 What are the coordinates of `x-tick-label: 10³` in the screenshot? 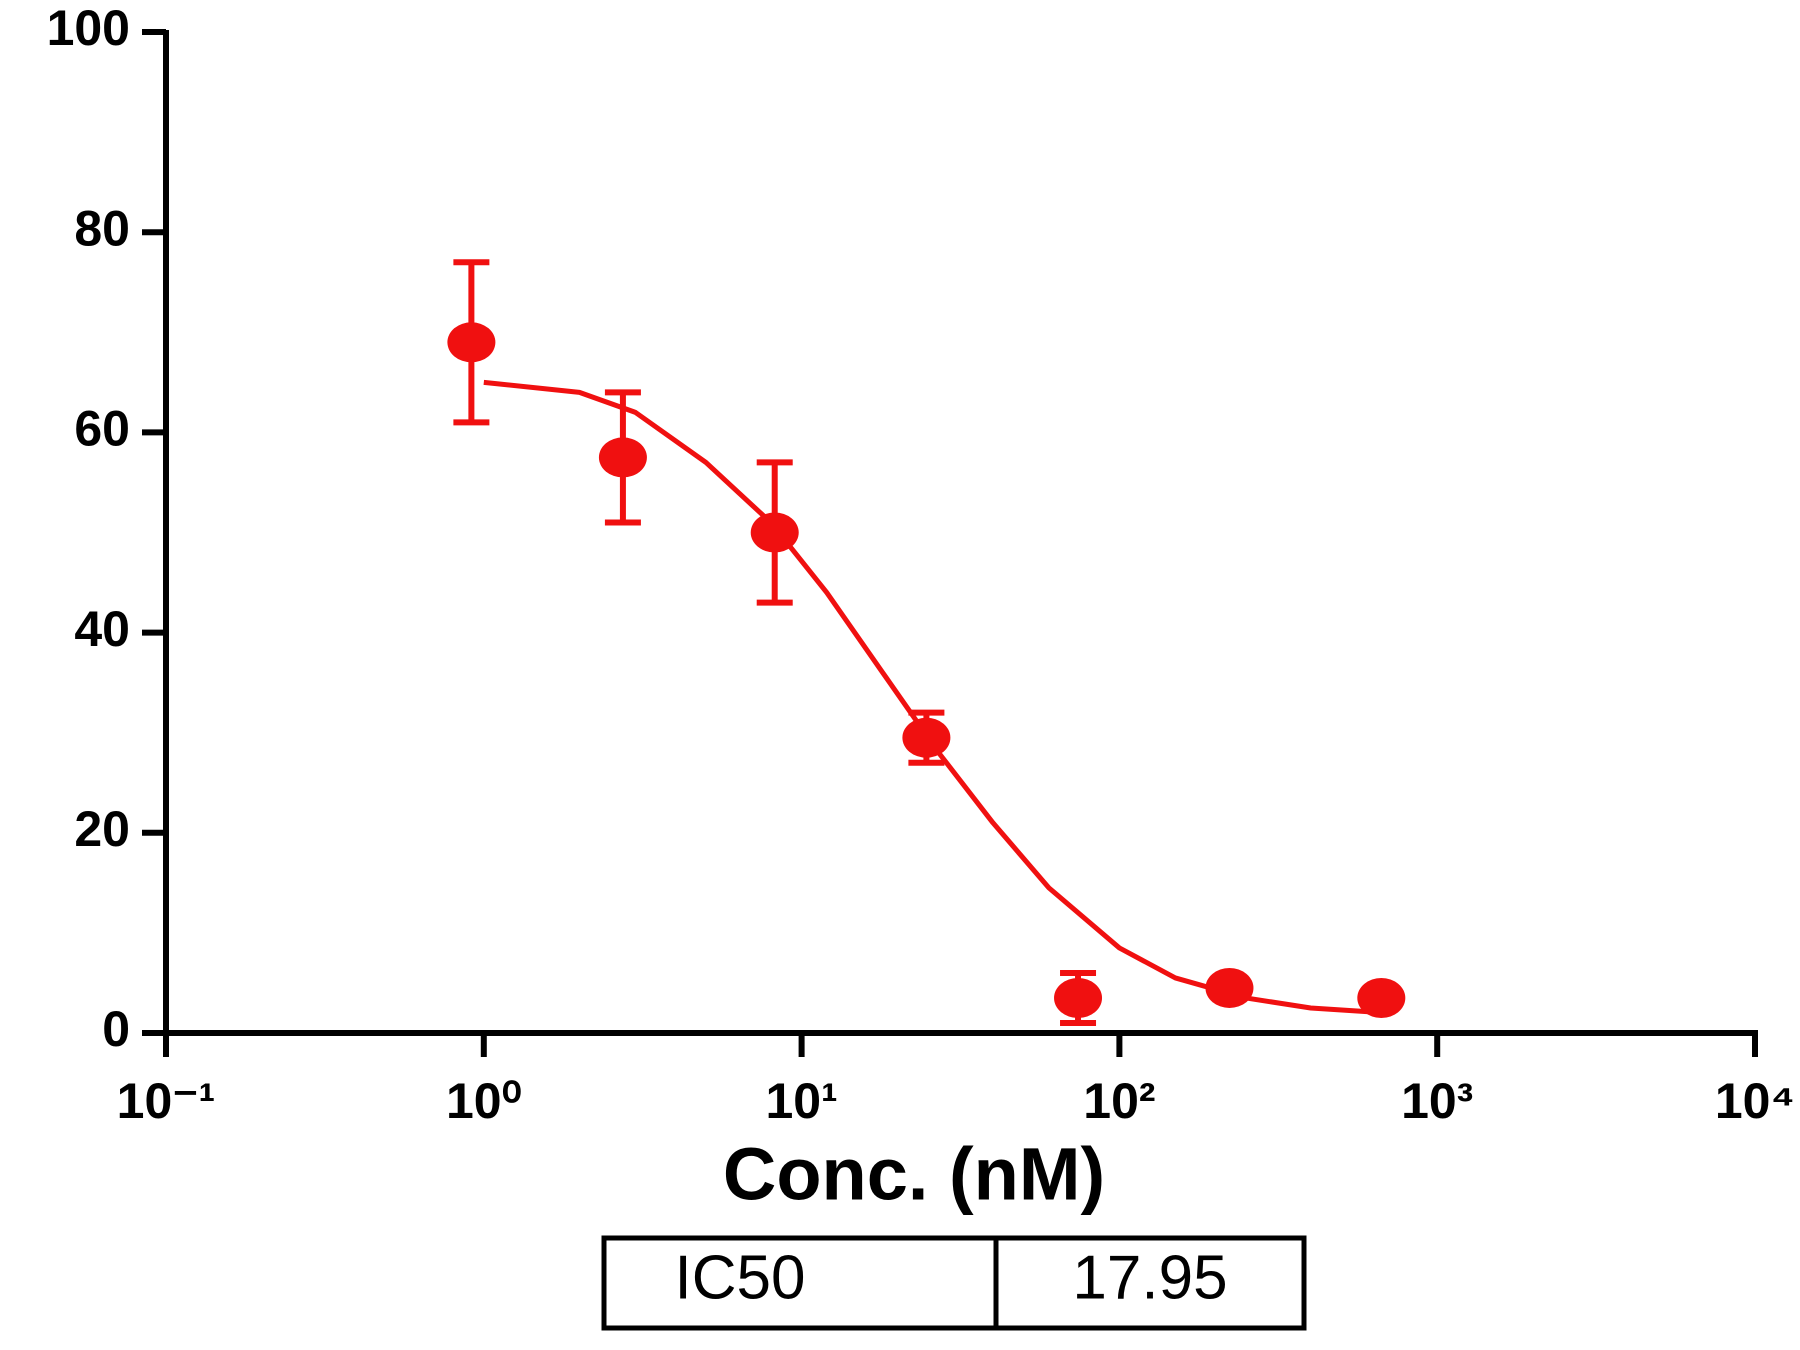 It's located at (1437, 1101).